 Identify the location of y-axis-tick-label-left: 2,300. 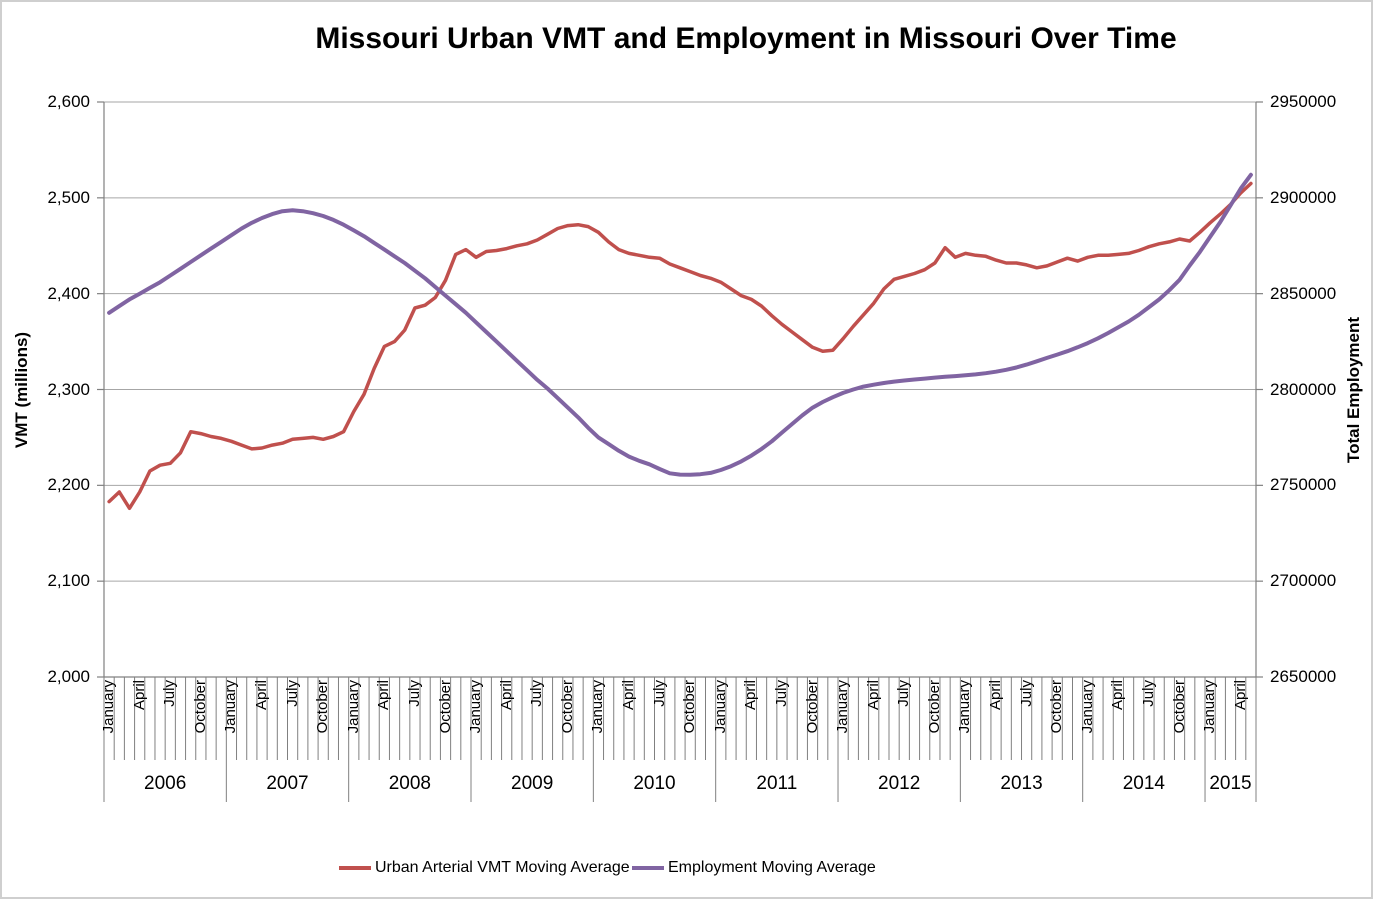
(68, 389).